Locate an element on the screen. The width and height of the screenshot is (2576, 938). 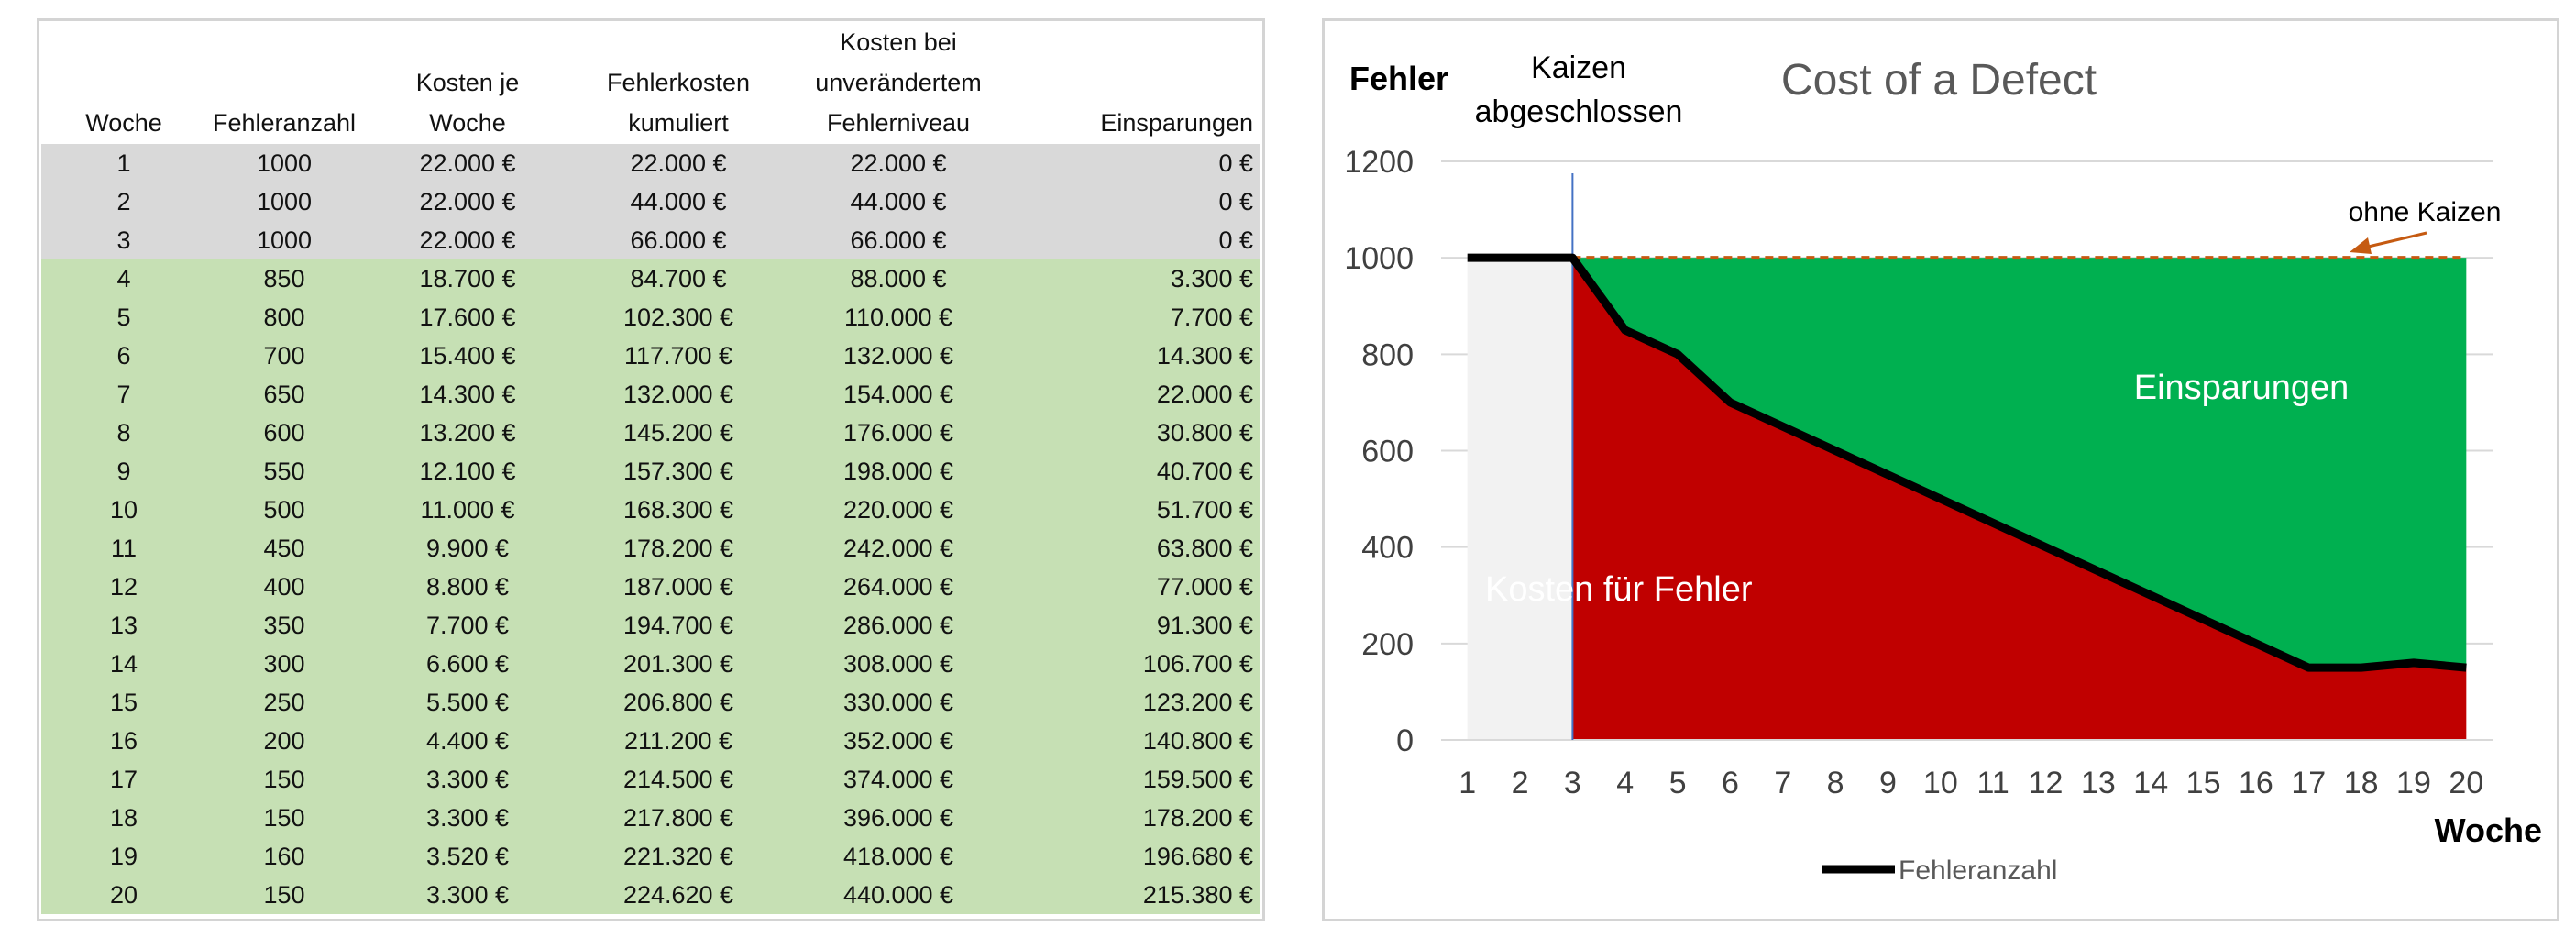
table-cell: 176.000 € is located at coordinates (898, 433).